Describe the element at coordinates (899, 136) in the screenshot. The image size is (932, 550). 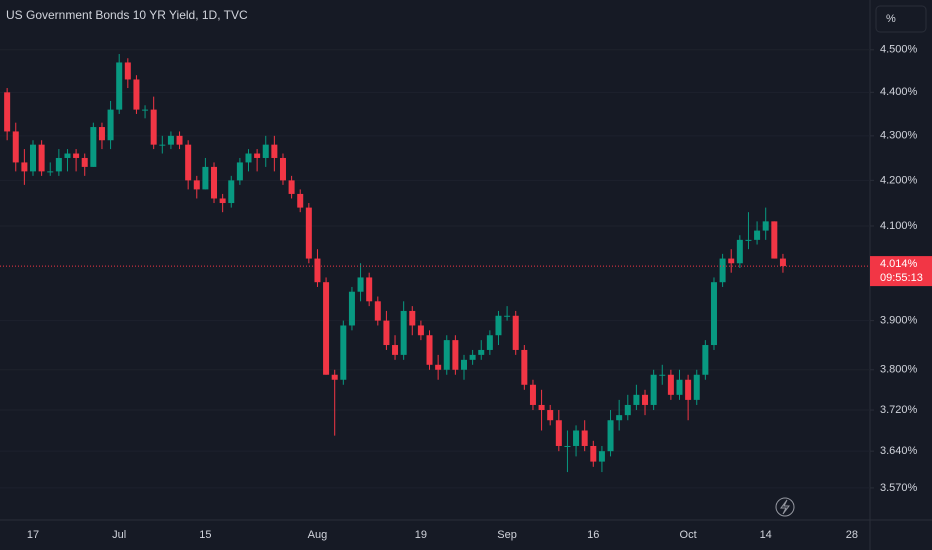
I see `y-tick-label: 4.300%` at that location.